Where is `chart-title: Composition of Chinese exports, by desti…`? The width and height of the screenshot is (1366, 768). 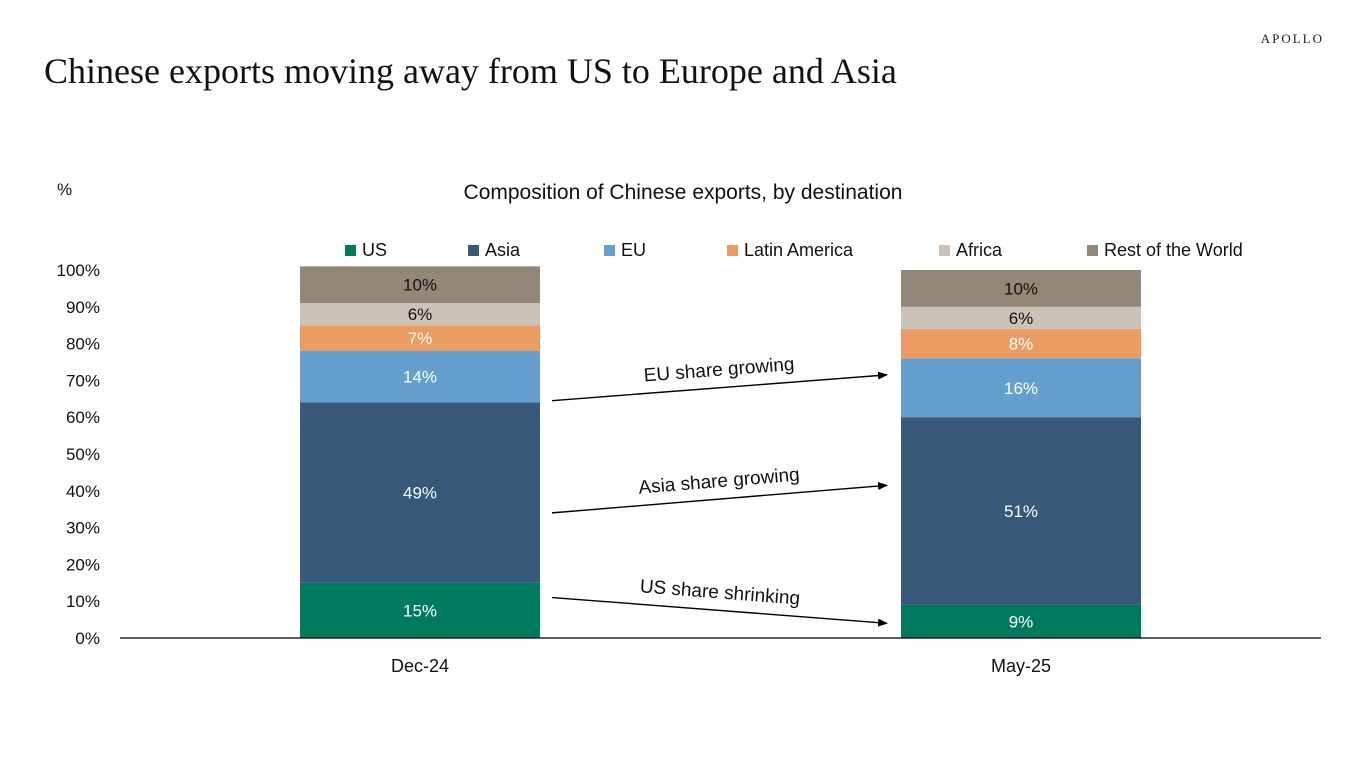 chart-title: Composition of Chinese exports, by desti… is located at coordinates (683, 192).